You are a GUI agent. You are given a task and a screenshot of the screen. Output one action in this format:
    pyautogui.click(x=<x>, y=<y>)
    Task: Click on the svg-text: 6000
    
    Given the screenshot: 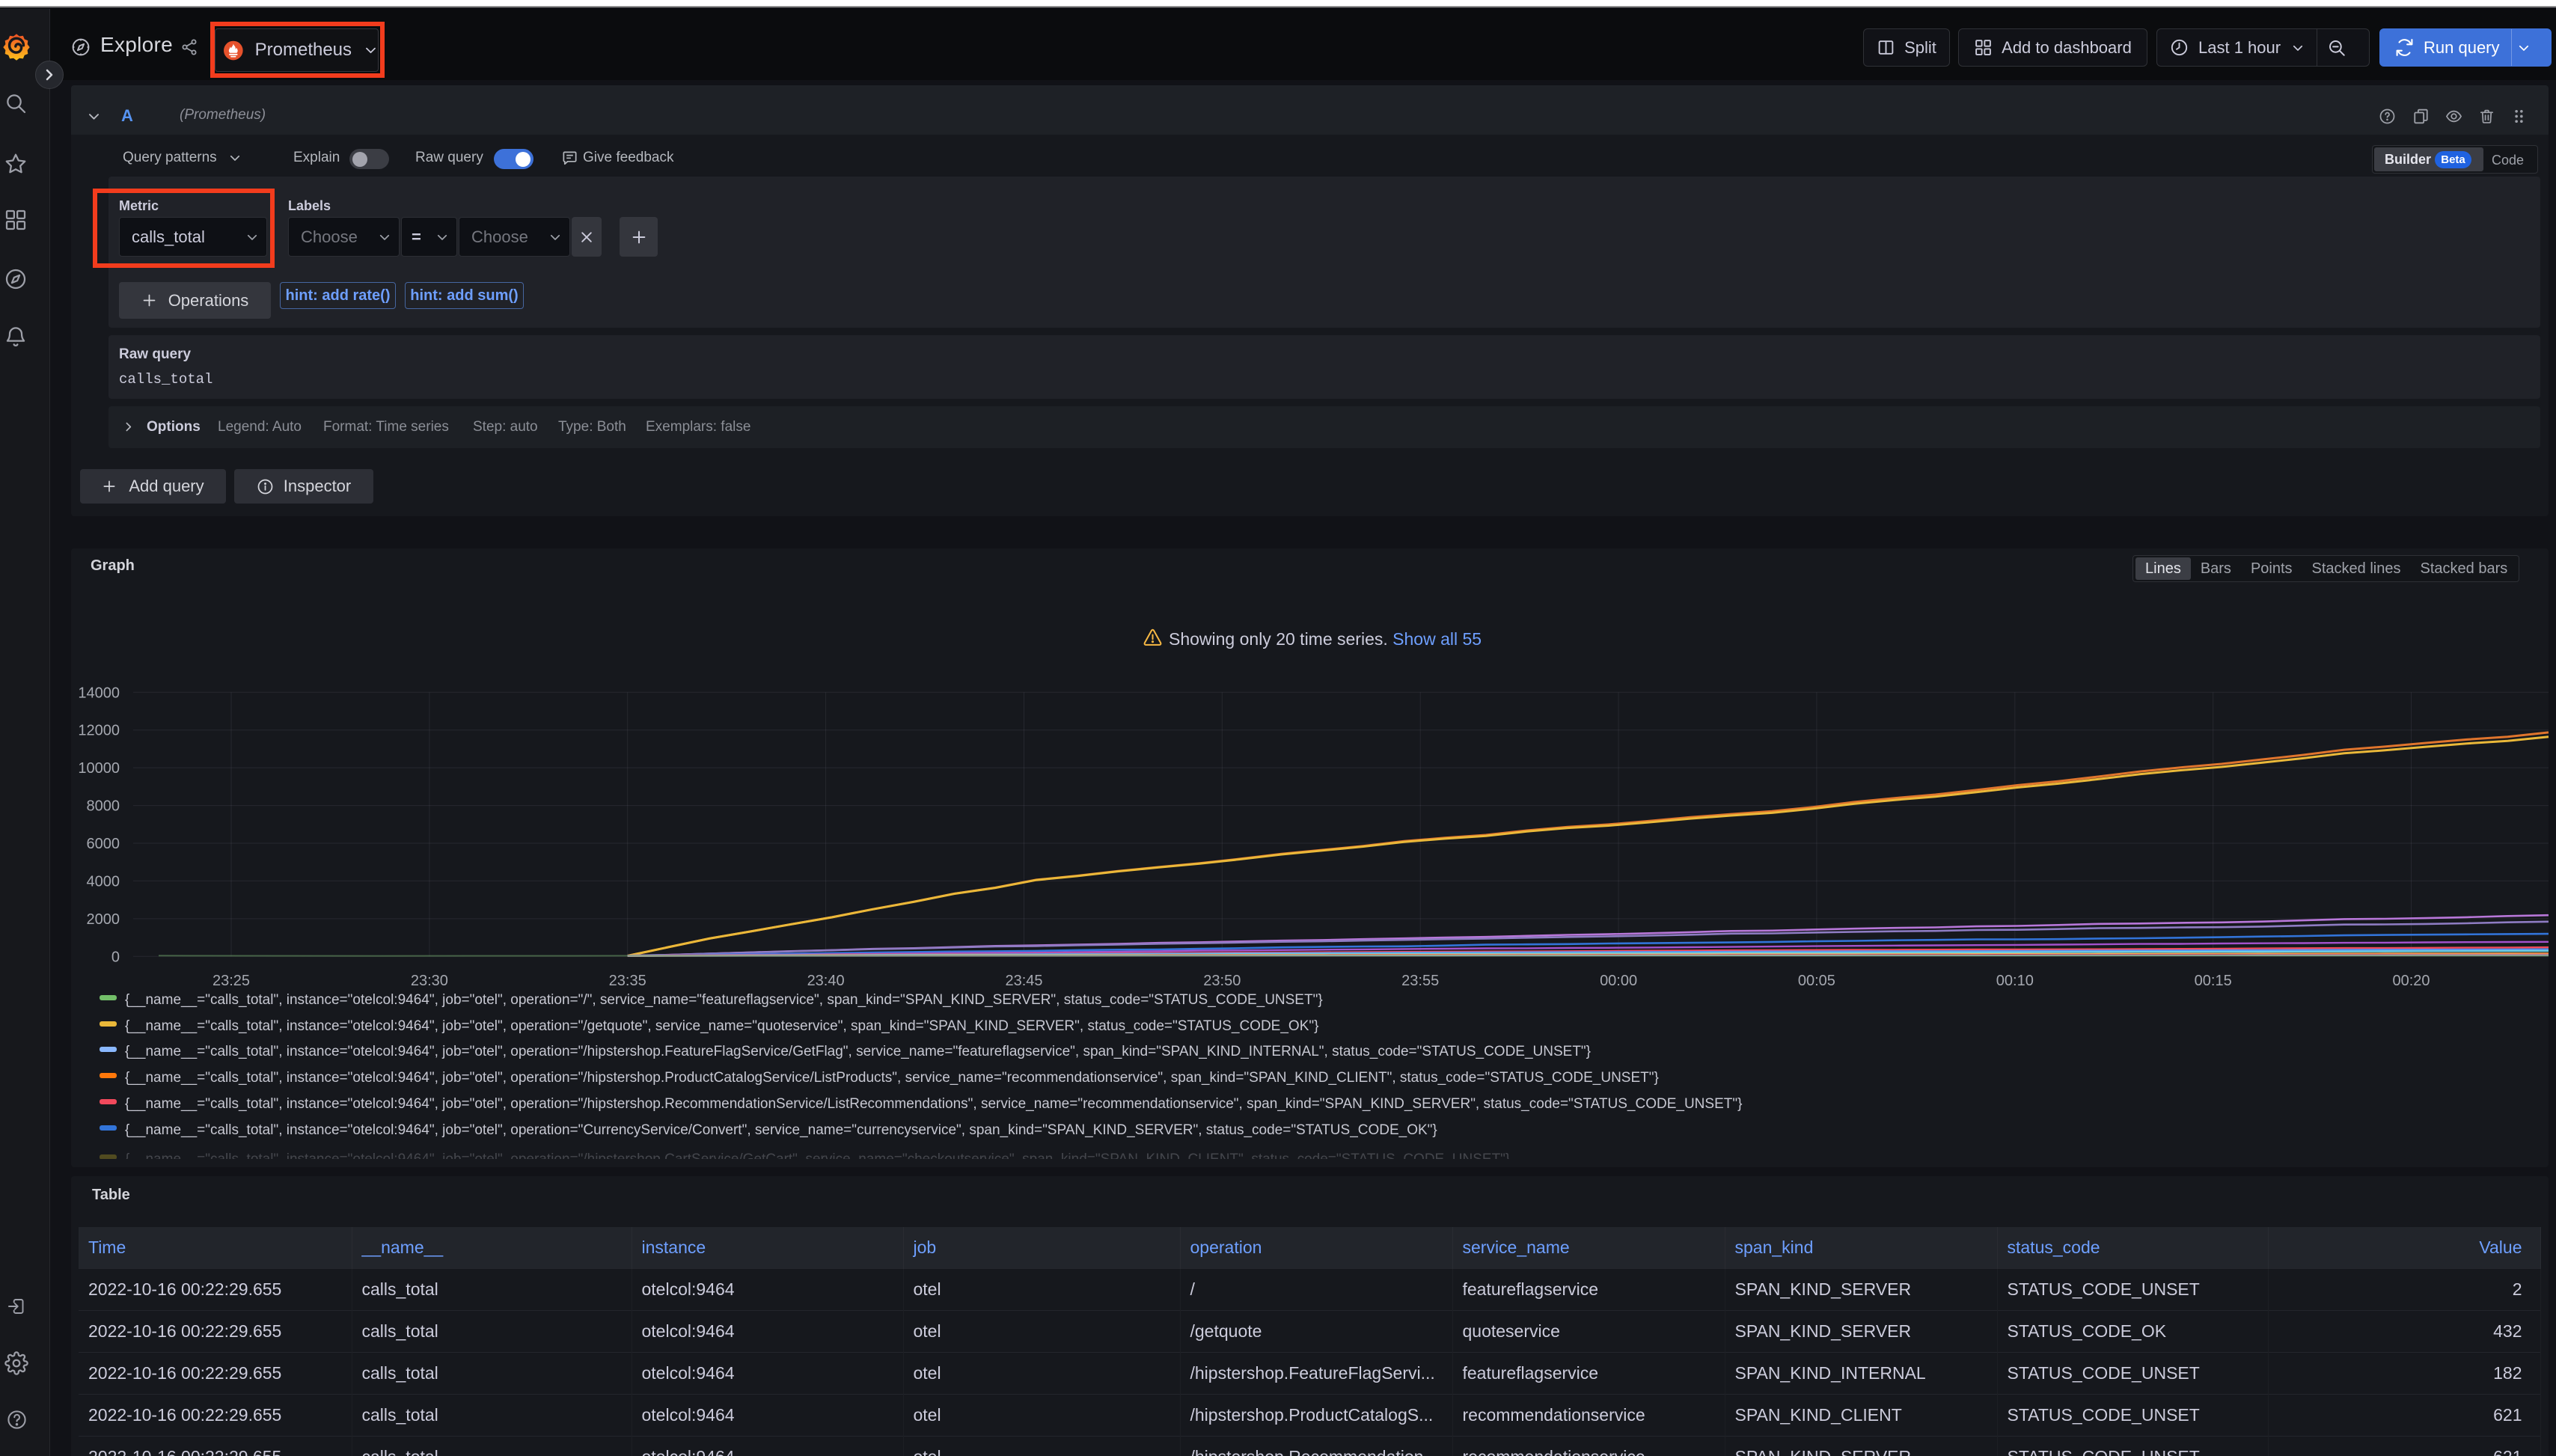 What is the action you would take?
    pyautogui.click(x=104, y=844)
    